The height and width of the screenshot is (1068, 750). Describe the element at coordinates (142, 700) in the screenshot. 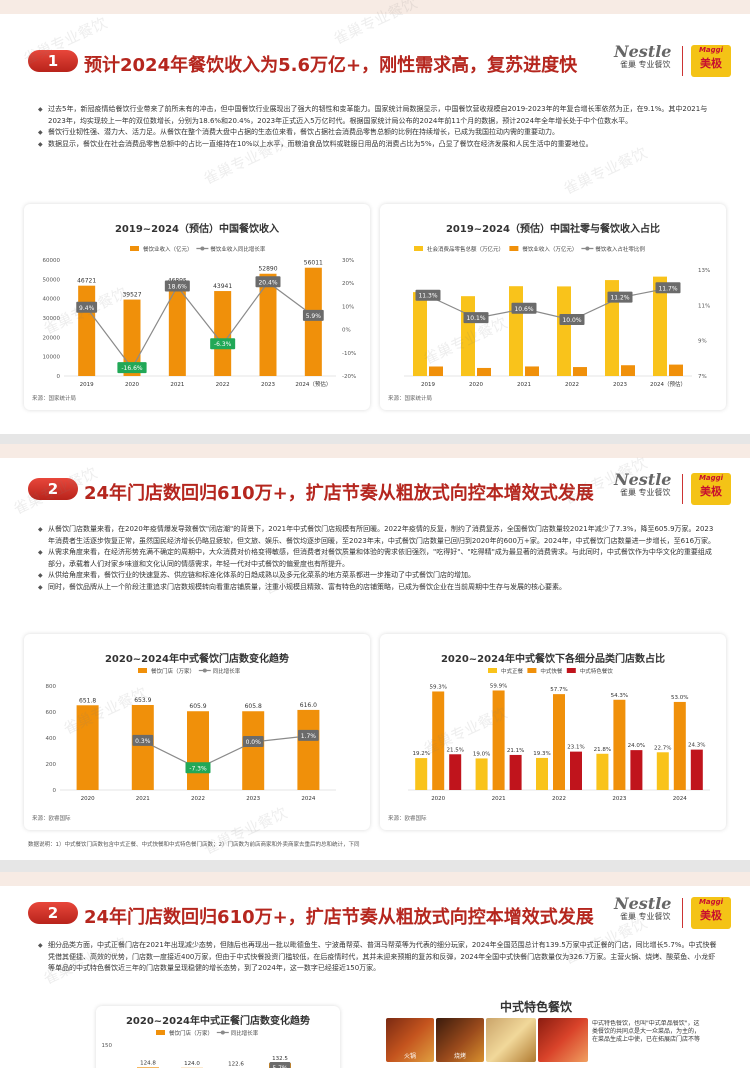

I see `bar-value-label: 653.9` at that location.